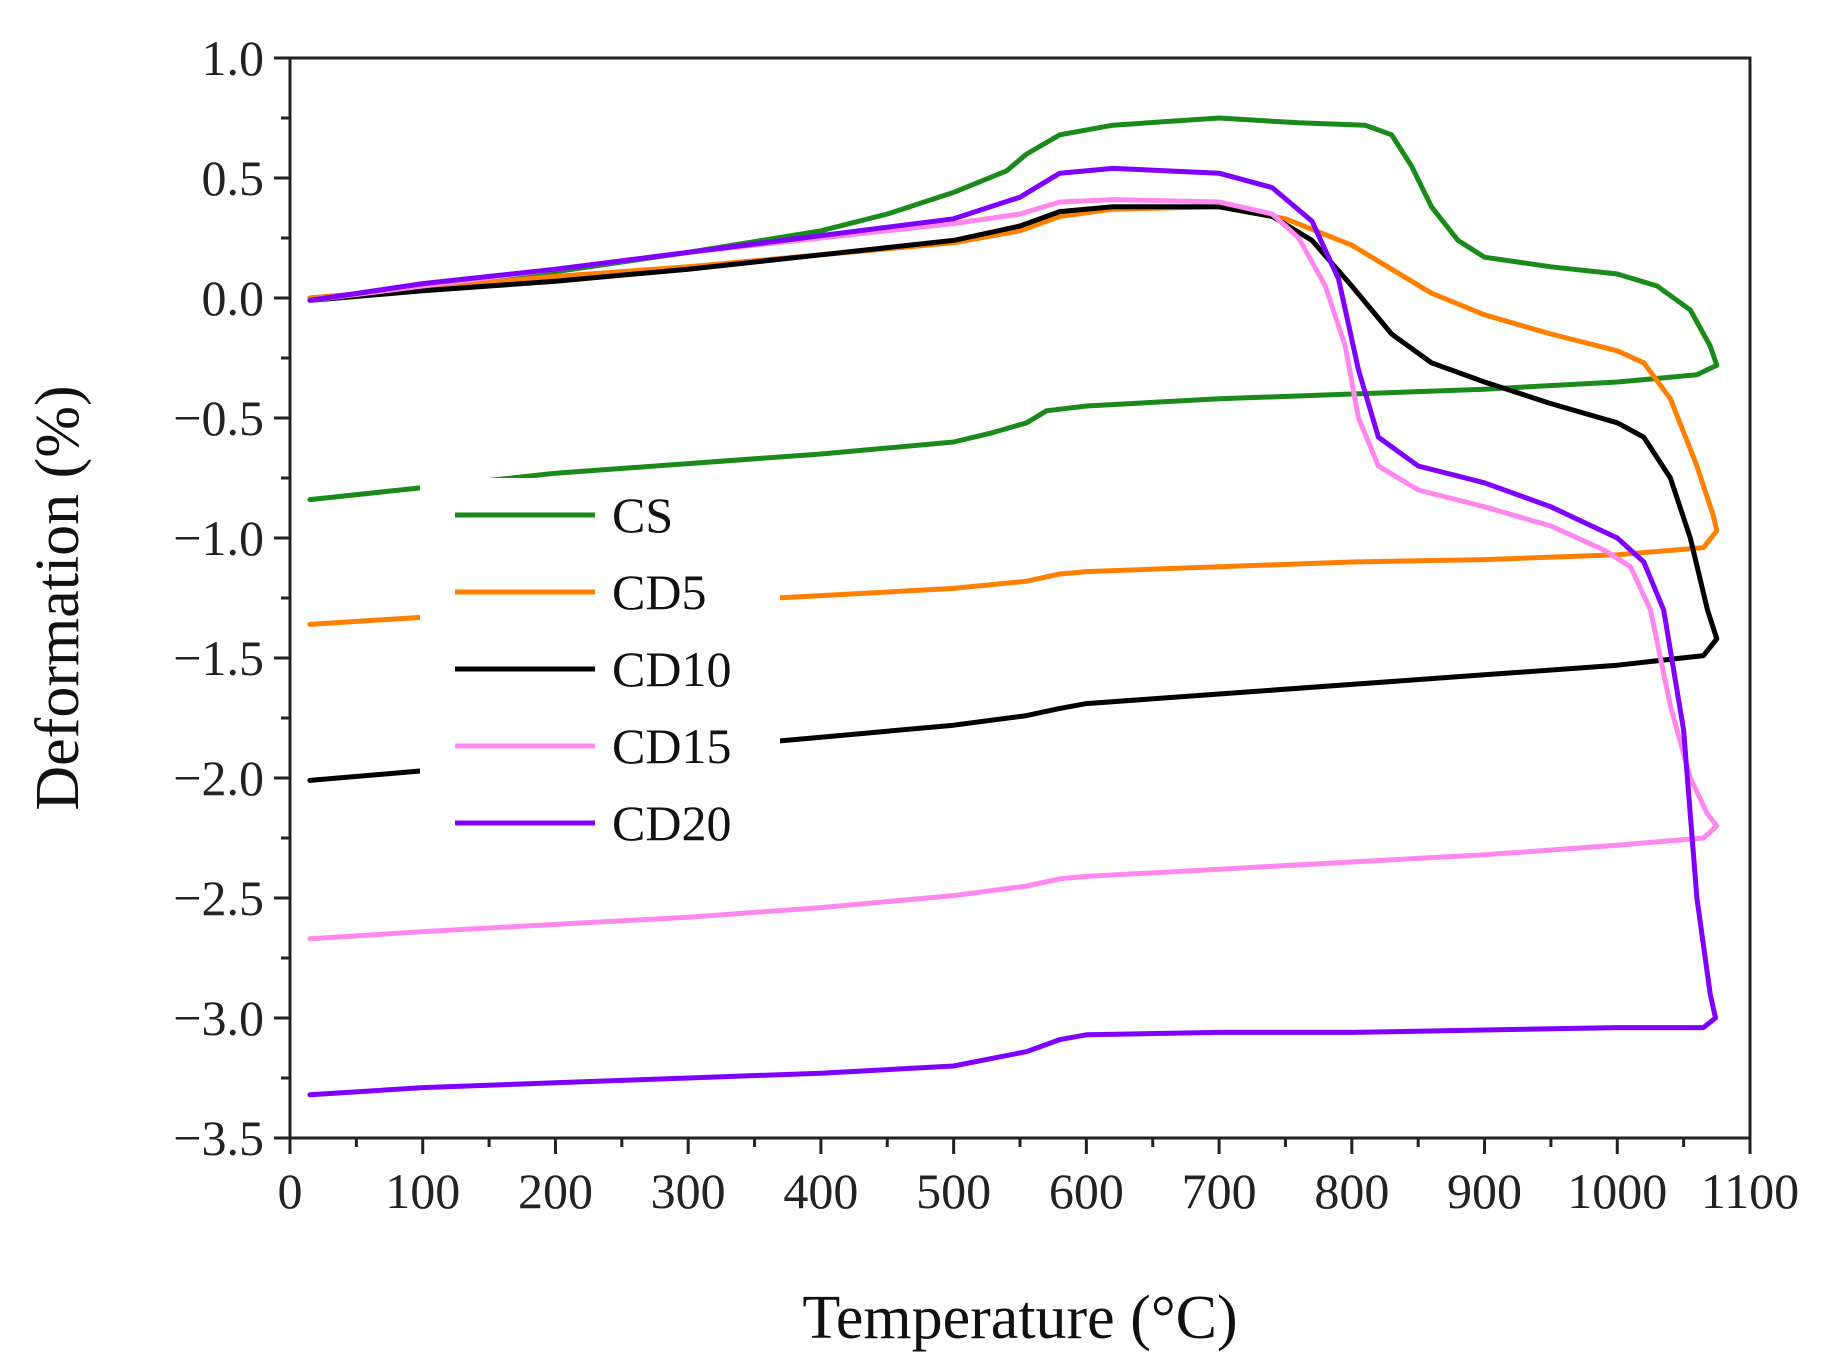  Describe the element at coordinates (1086, 1191) in the screenshot. I see `x-tick-label-600: 600` at that location.